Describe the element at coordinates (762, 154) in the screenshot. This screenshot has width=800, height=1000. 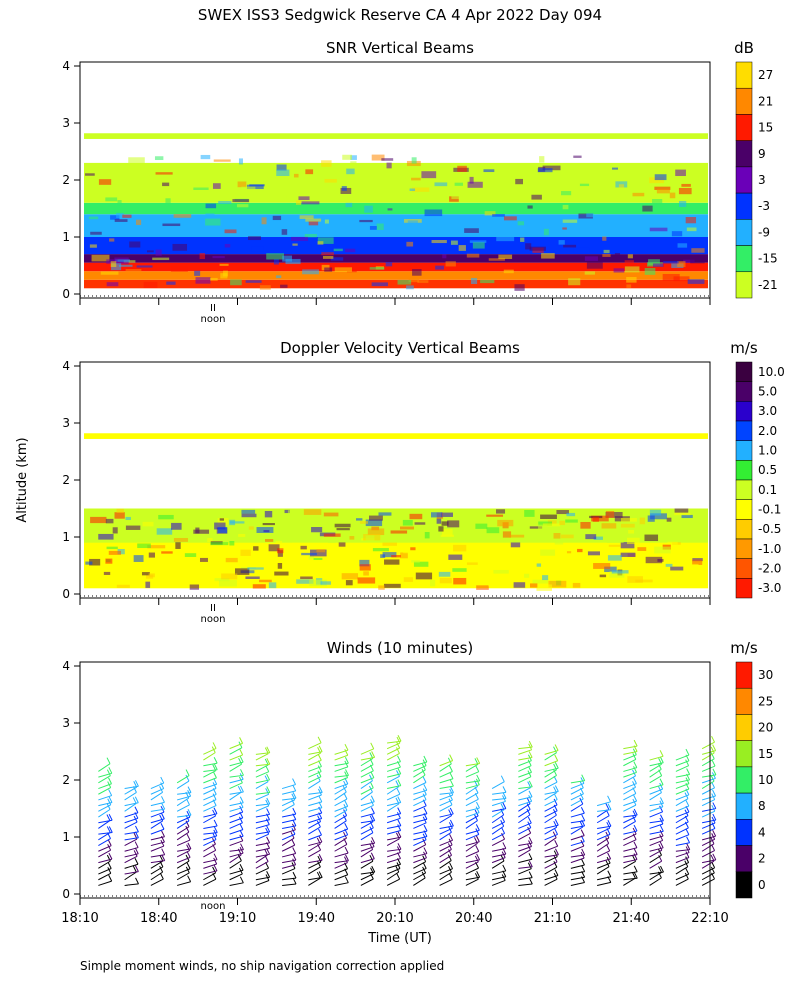
I see `colorbar-label: 9` at that location.